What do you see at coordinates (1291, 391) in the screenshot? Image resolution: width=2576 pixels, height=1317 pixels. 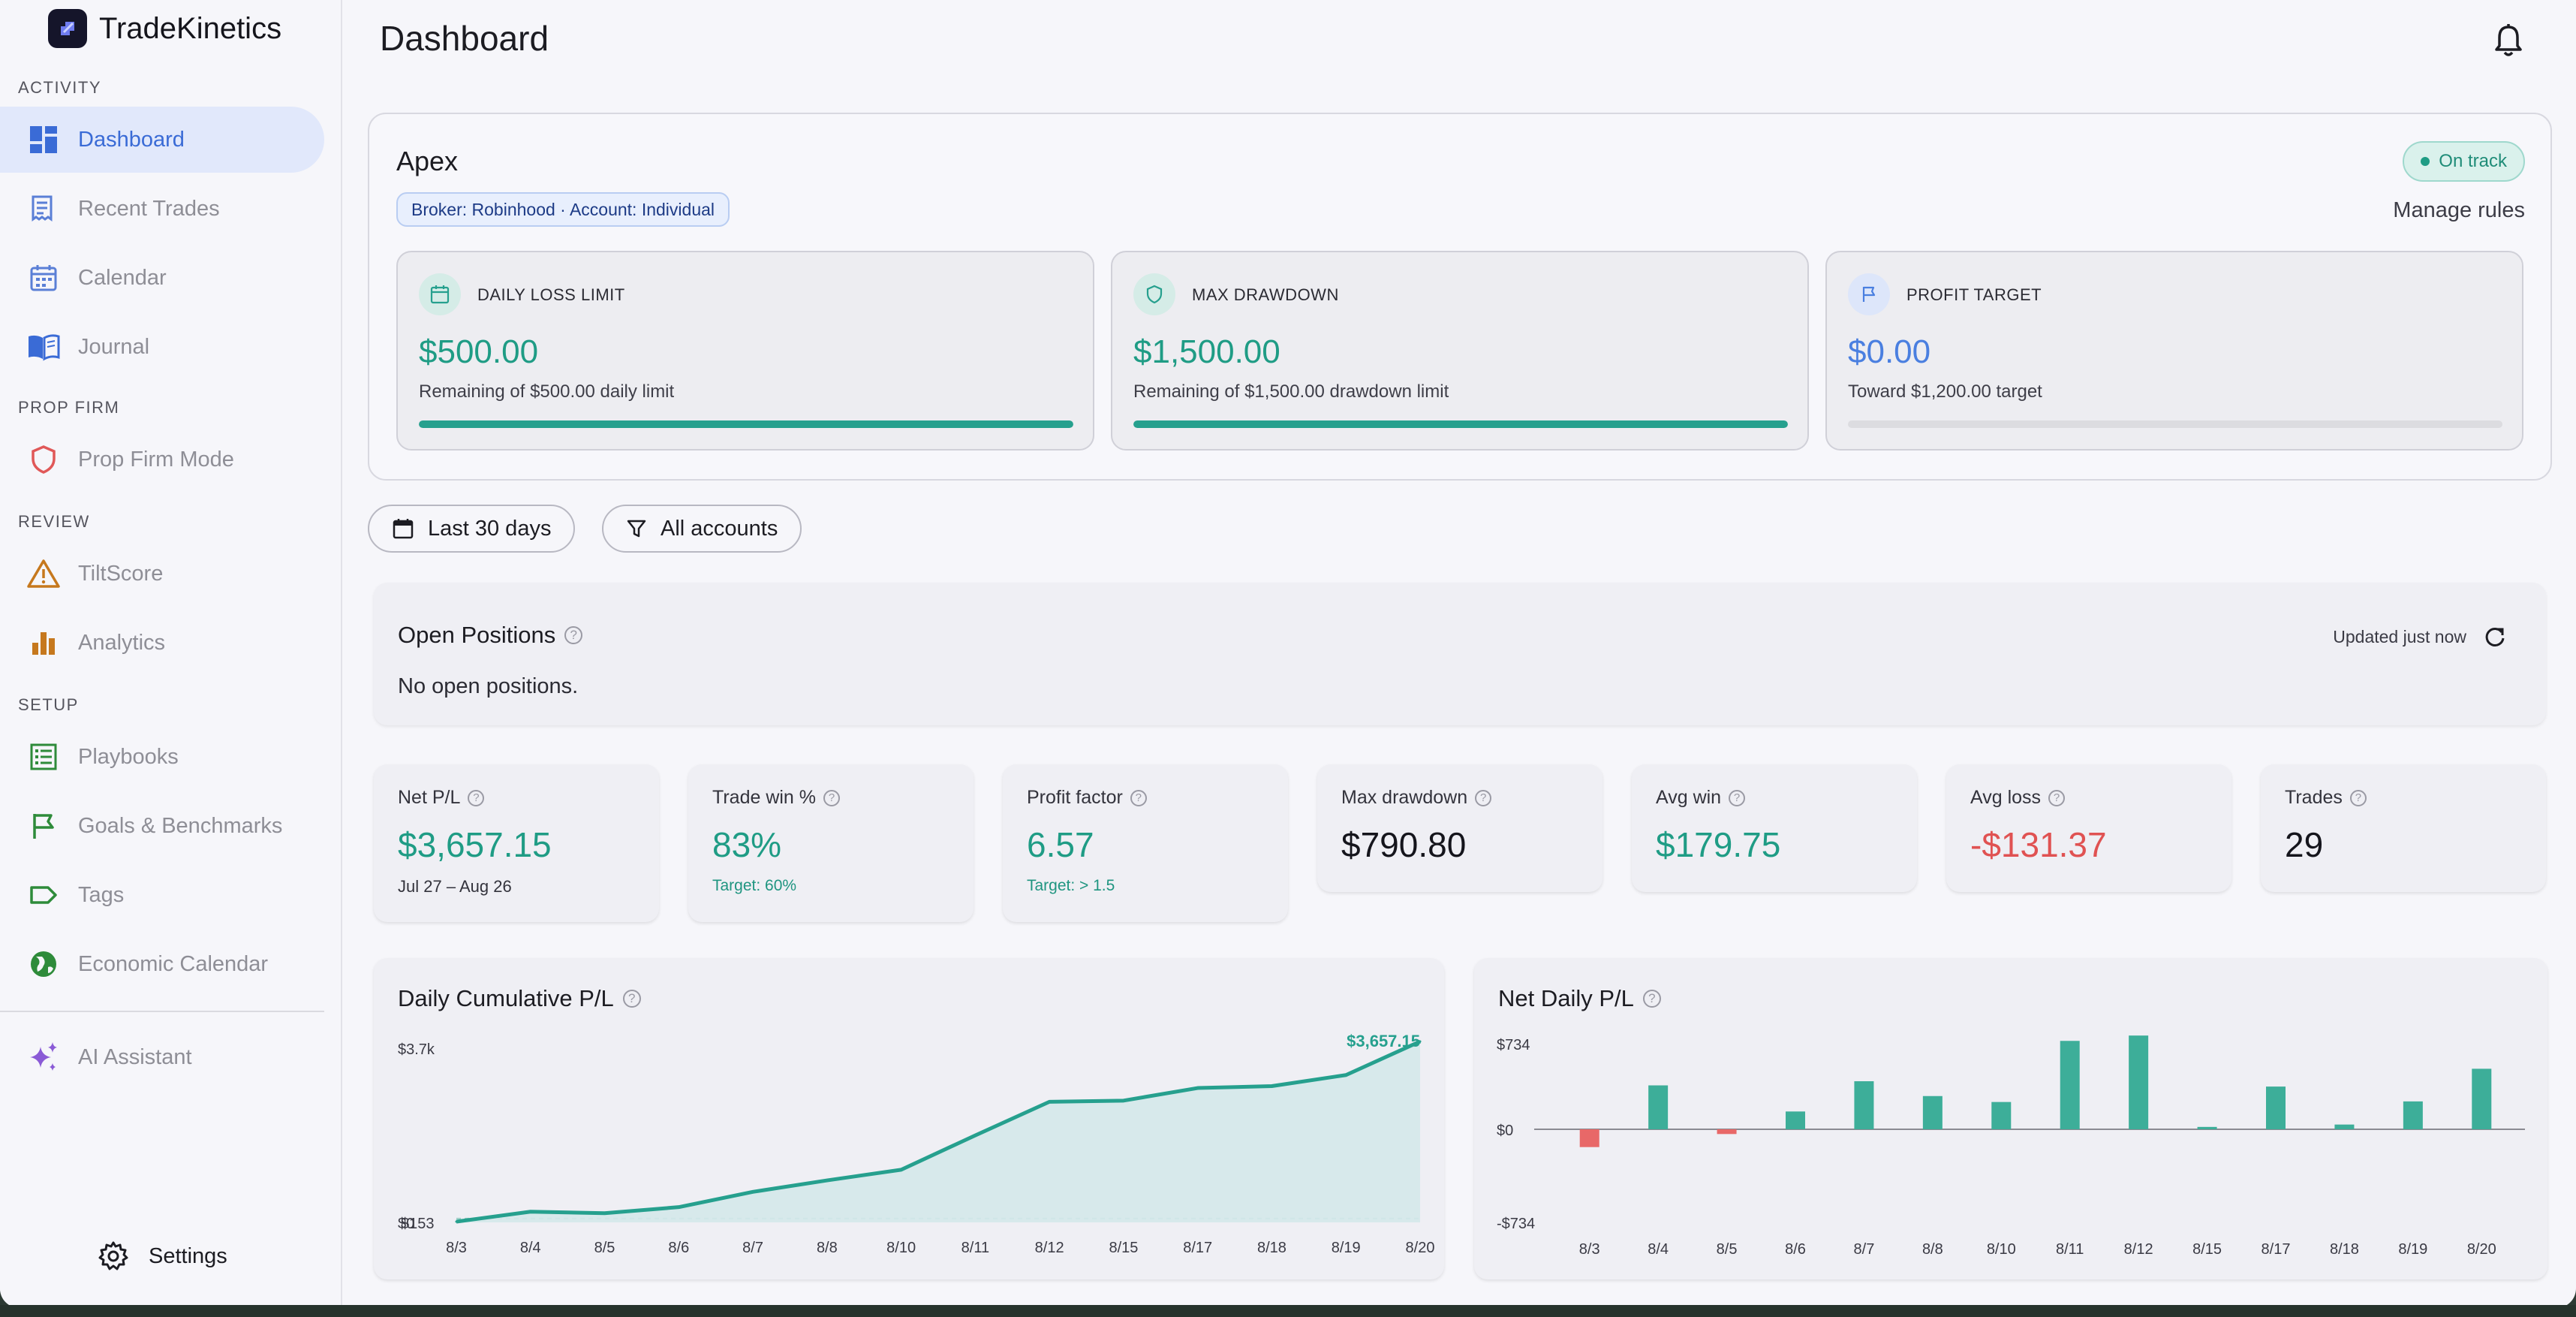 I see `rule-subtitle: Remaining of $1,500.00 drawdown limit` at bounding box center [1291, 391].